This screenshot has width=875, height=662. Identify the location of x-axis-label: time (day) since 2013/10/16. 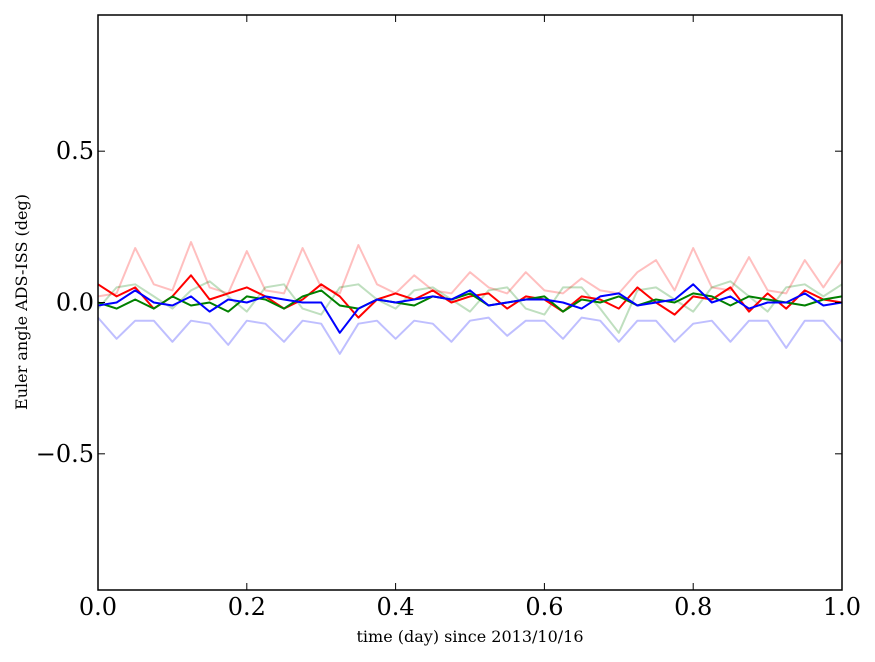
(469, 636).